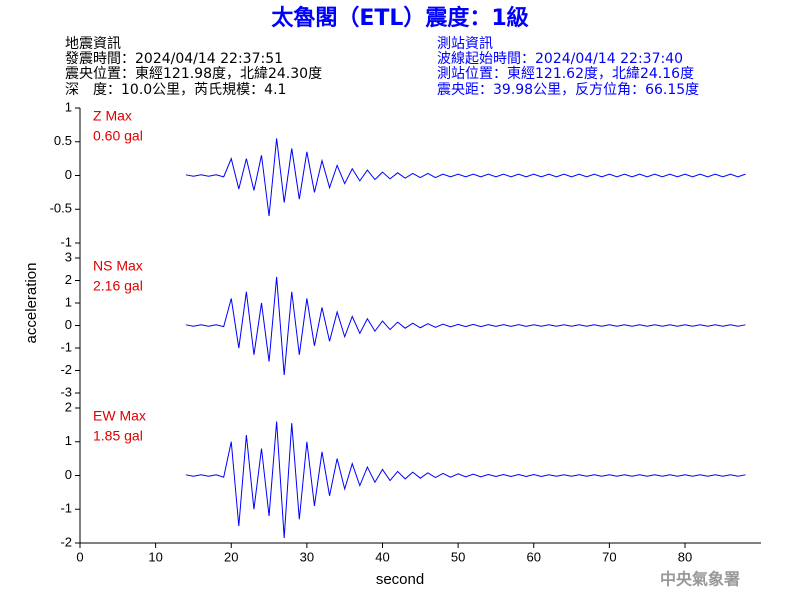  I want to click on x-axis-label: second, so click(400, 579).